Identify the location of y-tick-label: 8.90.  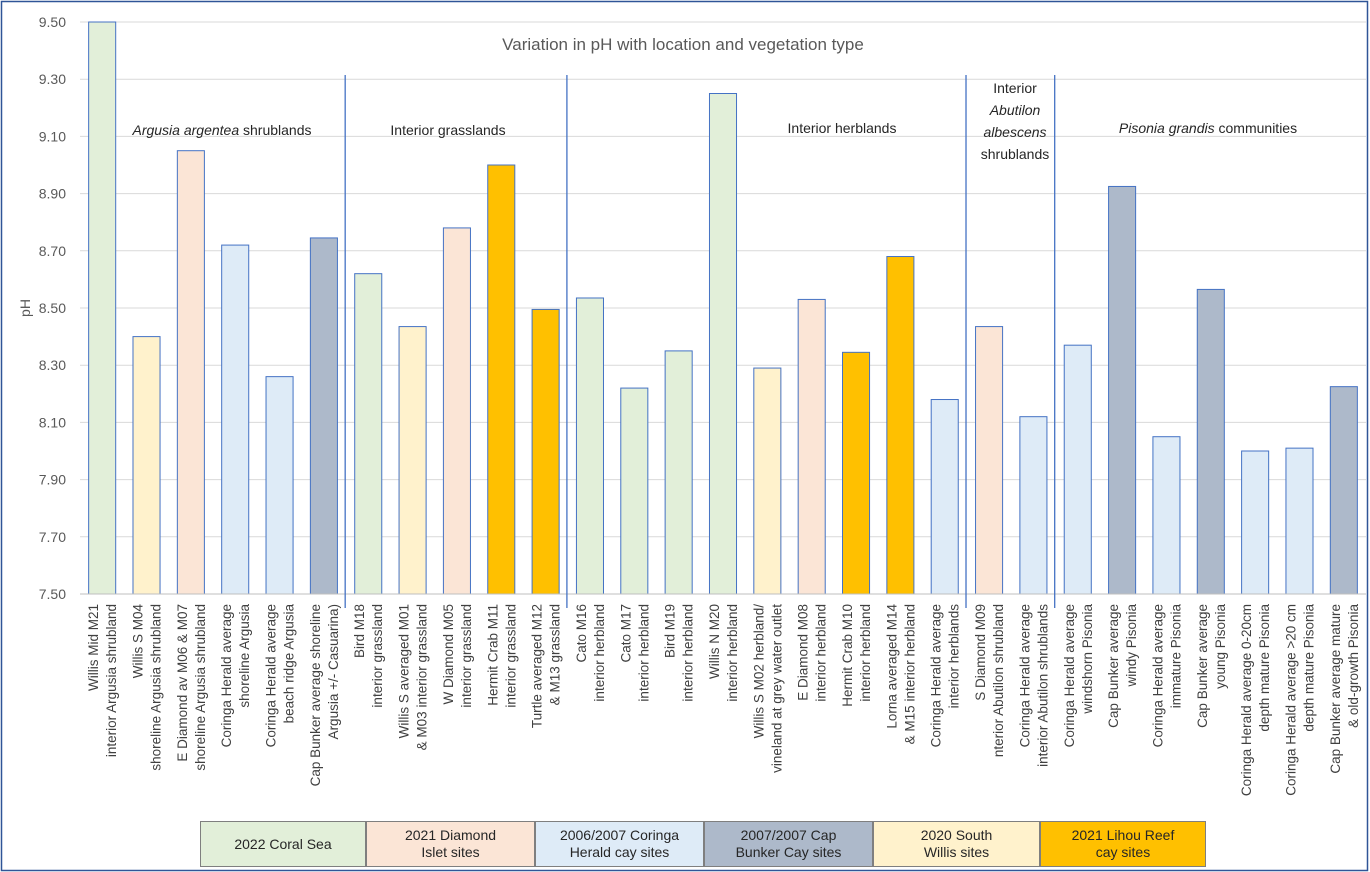
(52, 194).